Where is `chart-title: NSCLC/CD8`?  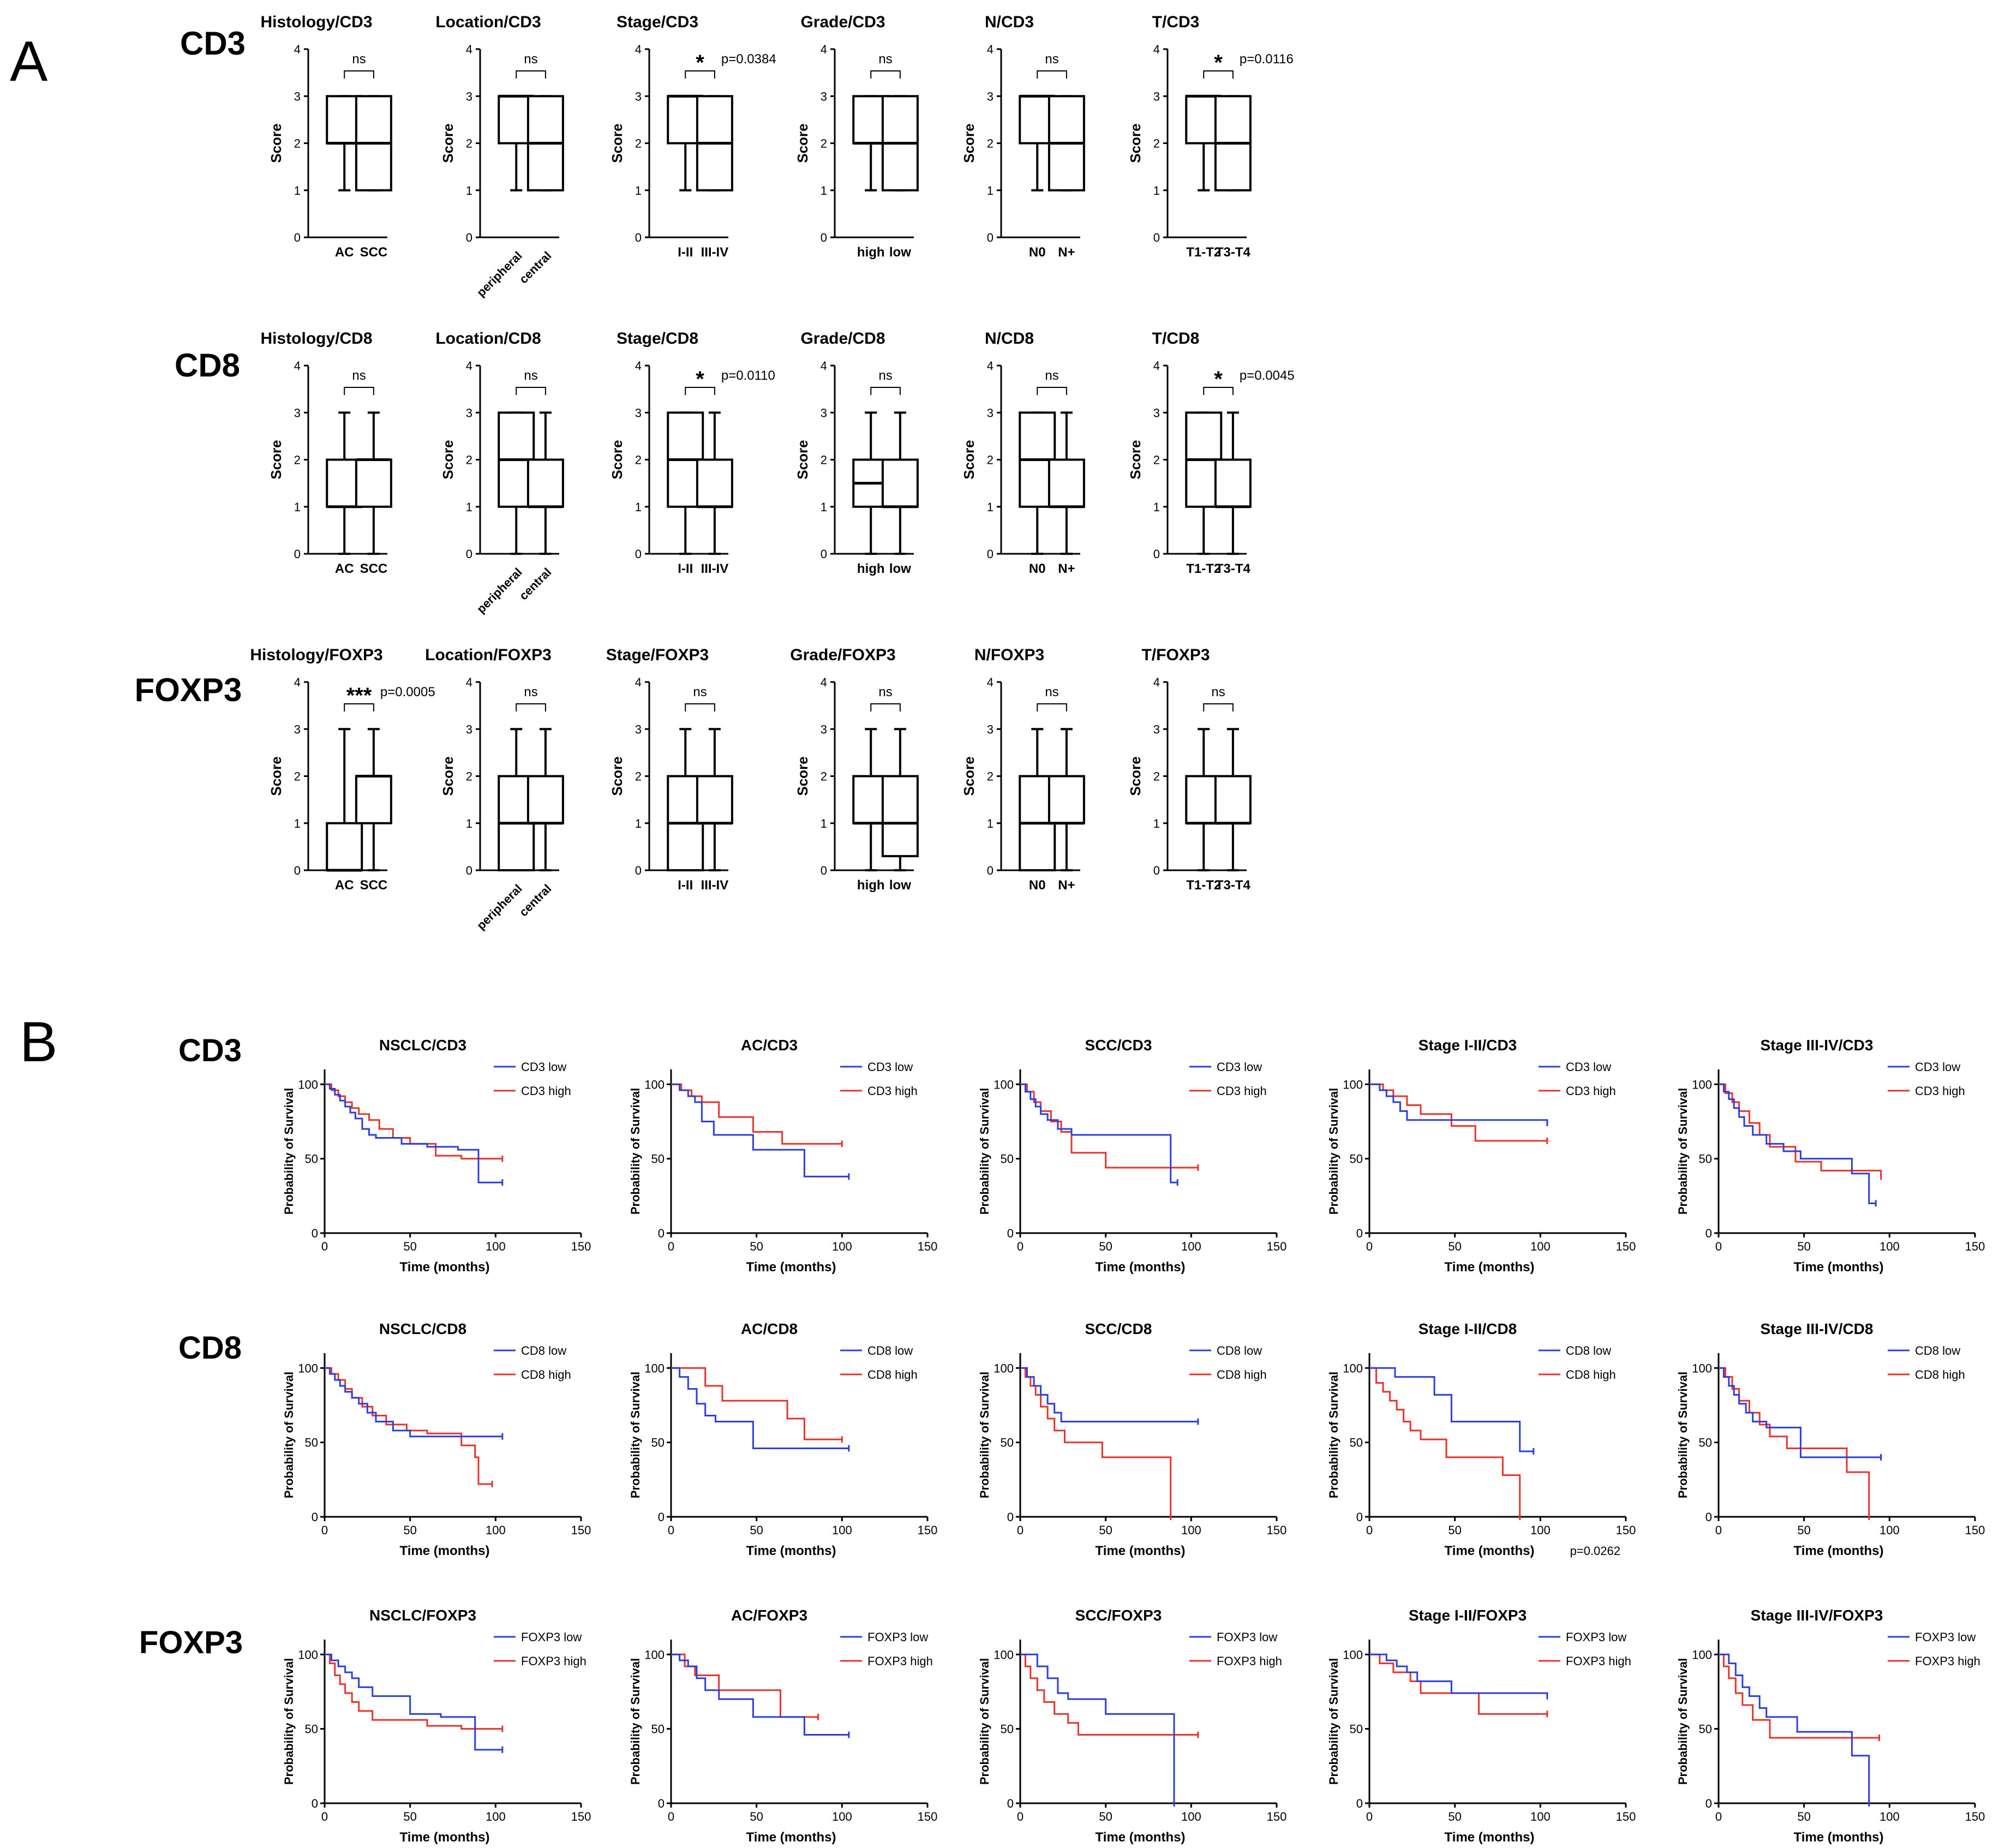 chart-title: NSCLC/CD8 is located at coordinates (423, 1329).